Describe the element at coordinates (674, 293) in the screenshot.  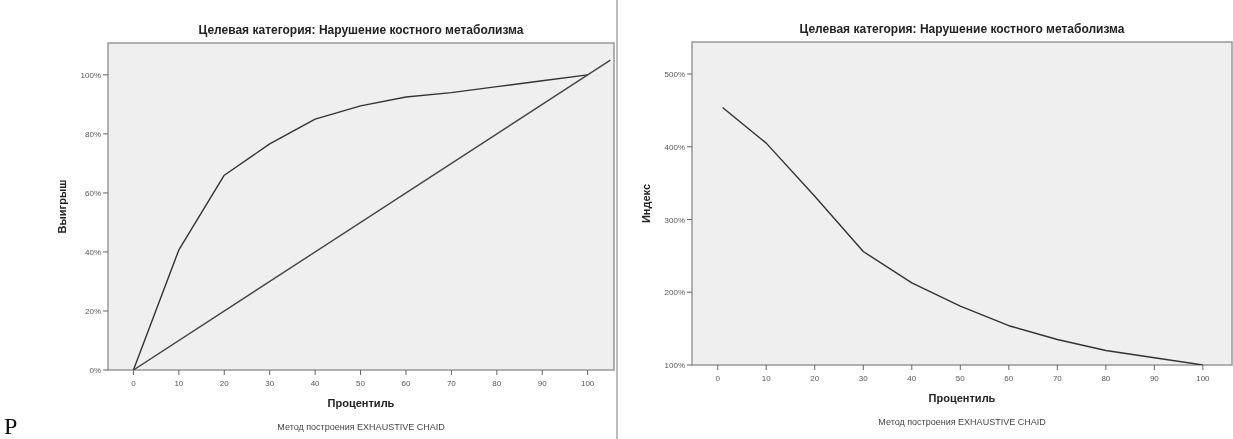
I see `y-tick-label: 200%` at that location.